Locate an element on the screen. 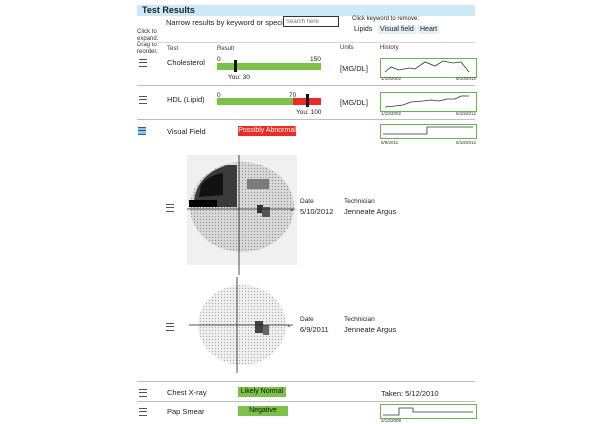 The height and width of the screenshot is (424, 615). page-title: Test Results is located at coordinates (168, 10).